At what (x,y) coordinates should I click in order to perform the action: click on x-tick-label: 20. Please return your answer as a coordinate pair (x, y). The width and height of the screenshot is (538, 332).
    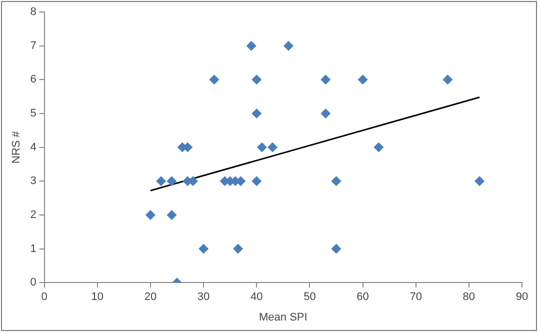
    Looking at the image, I should click on (150, 297).